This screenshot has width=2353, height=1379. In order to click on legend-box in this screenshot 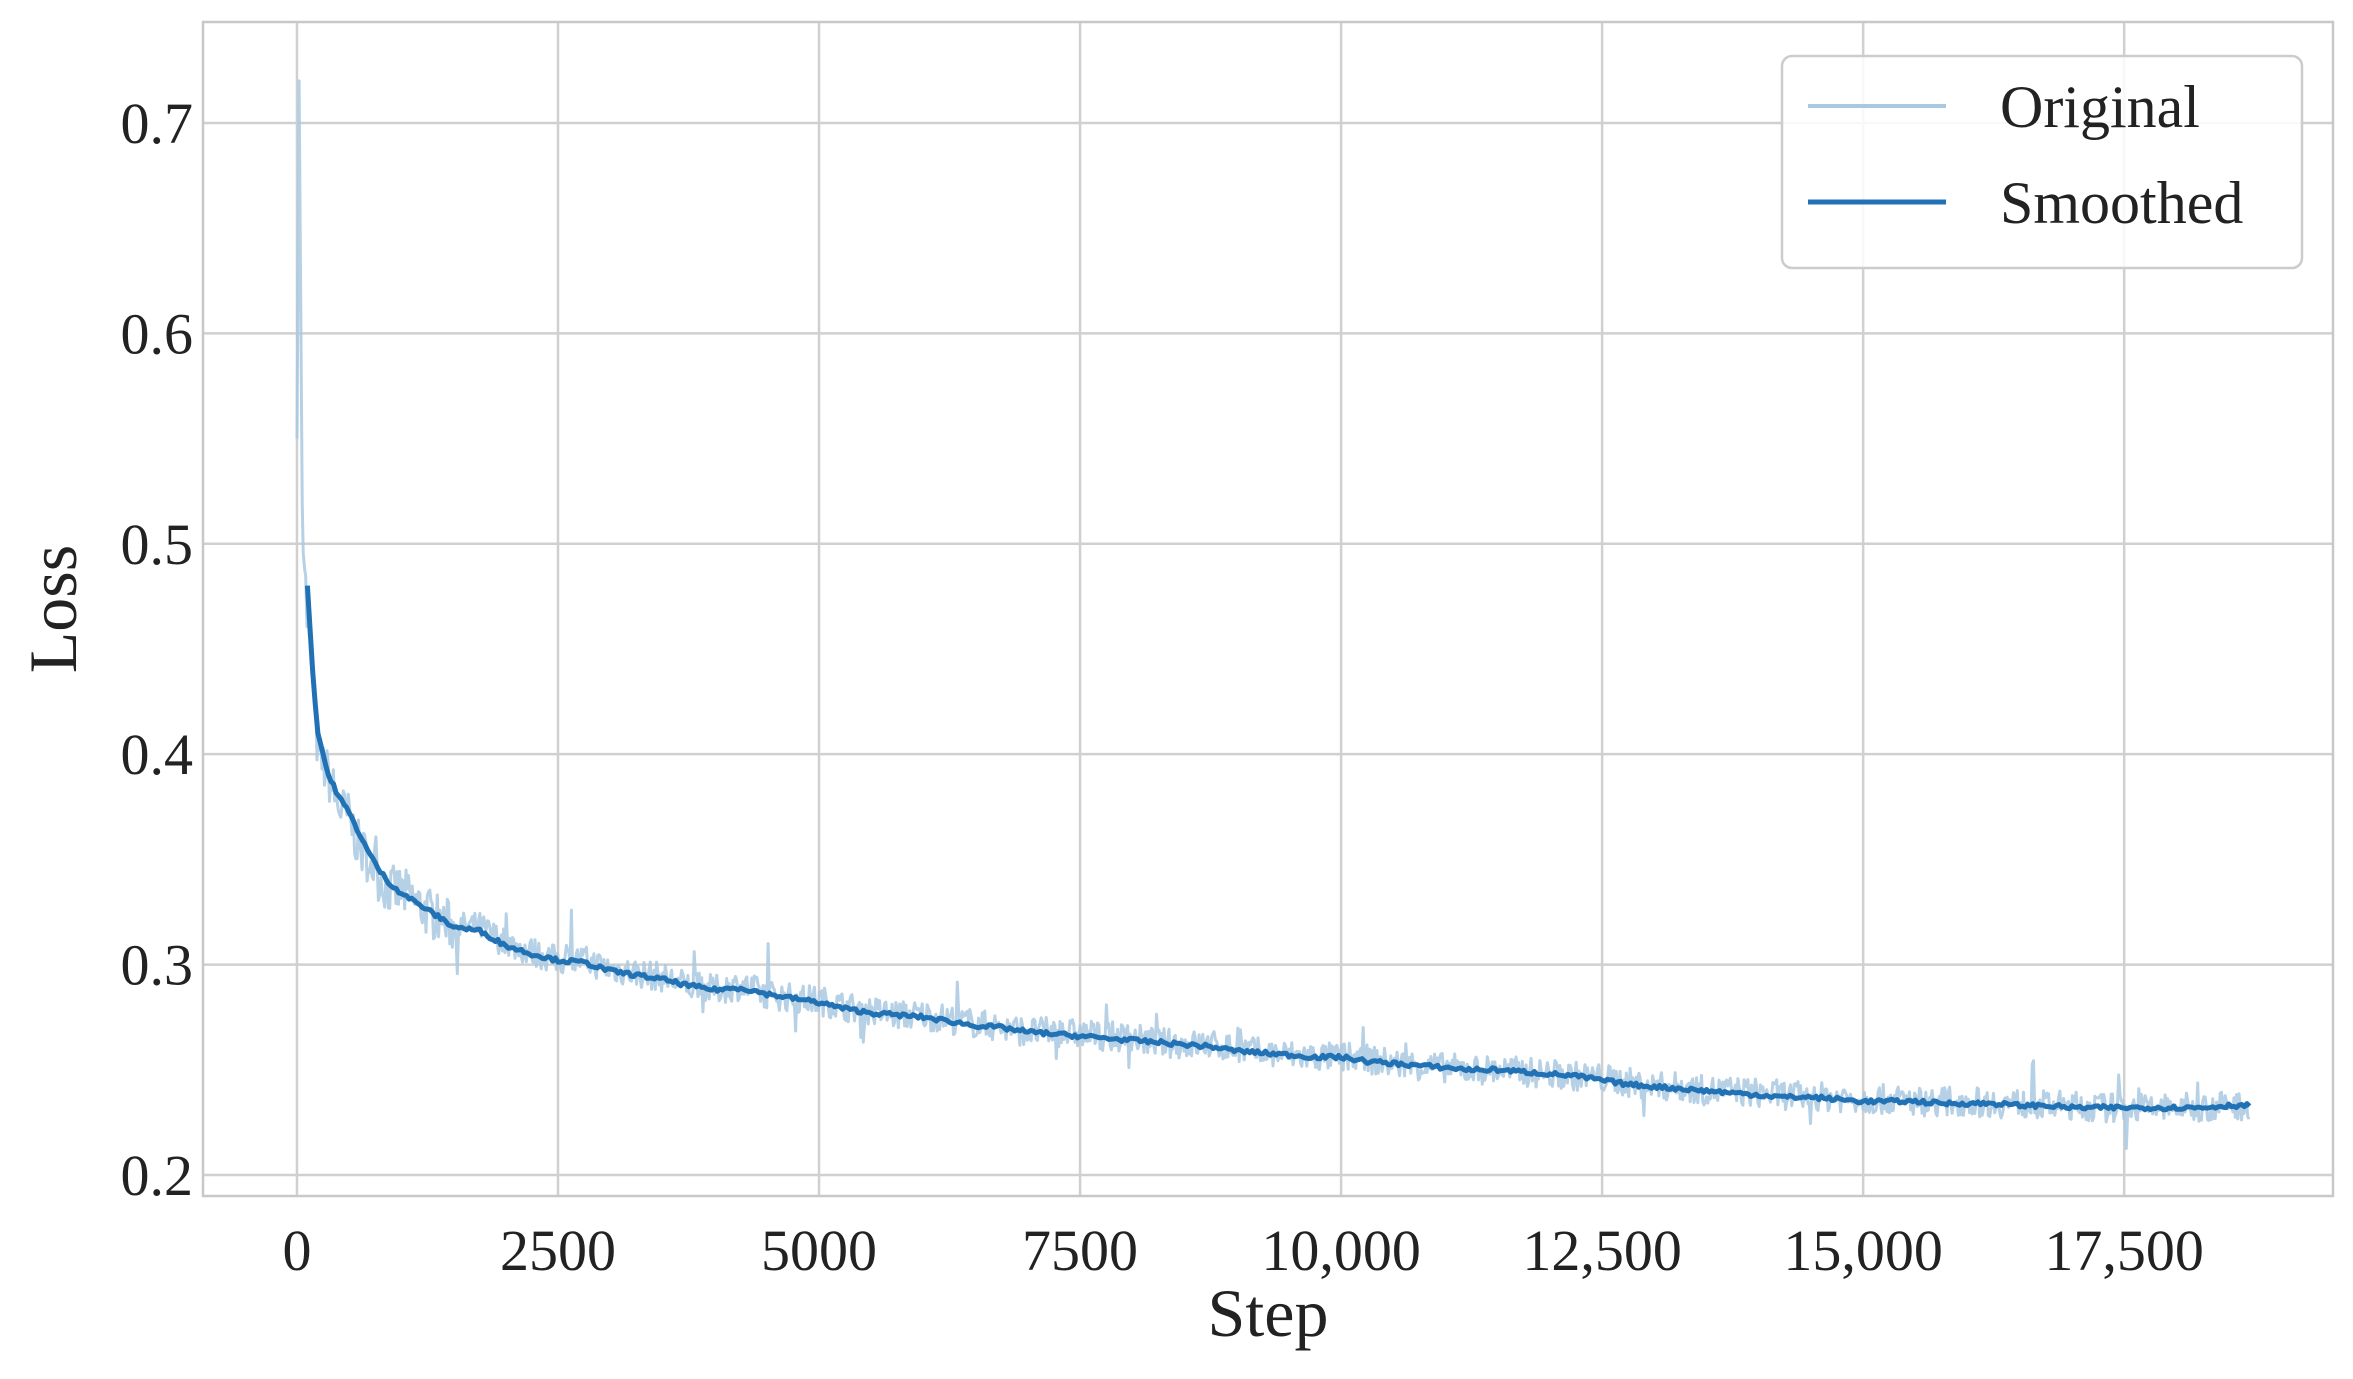, I will do `click(2042, 162)`.